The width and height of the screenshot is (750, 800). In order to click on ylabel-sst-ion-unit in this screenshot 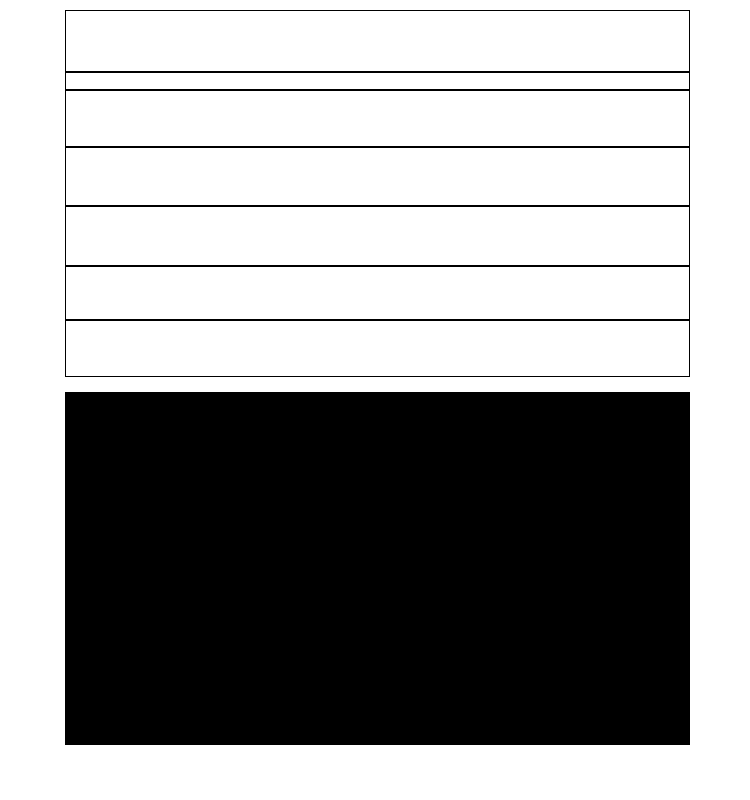, I will do `click(21, 545)`.